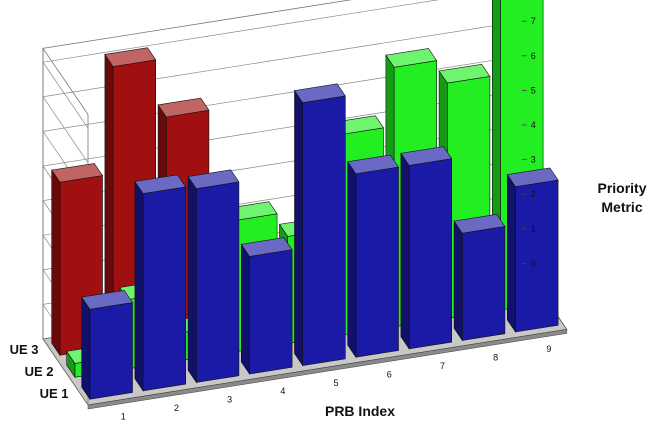 The height and width of the screenshot is (427, 662). I want to click on series-label: UE 1, so click(54, 393).